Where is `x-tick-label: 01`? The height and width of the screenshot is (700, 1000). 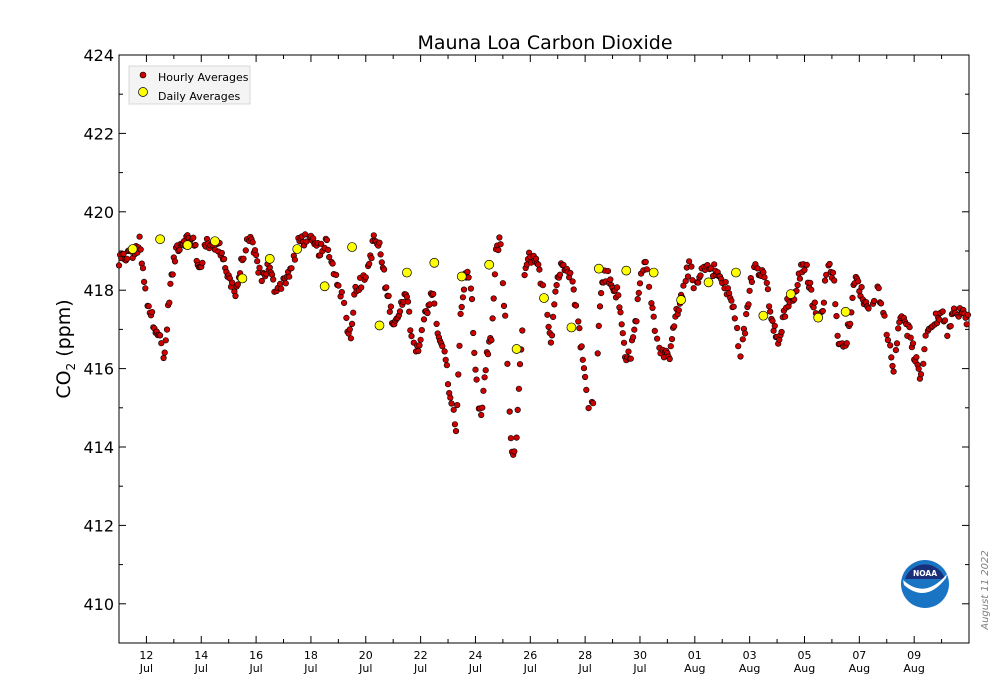 x-tick-label: 01 is located at coordinates (695, 655).